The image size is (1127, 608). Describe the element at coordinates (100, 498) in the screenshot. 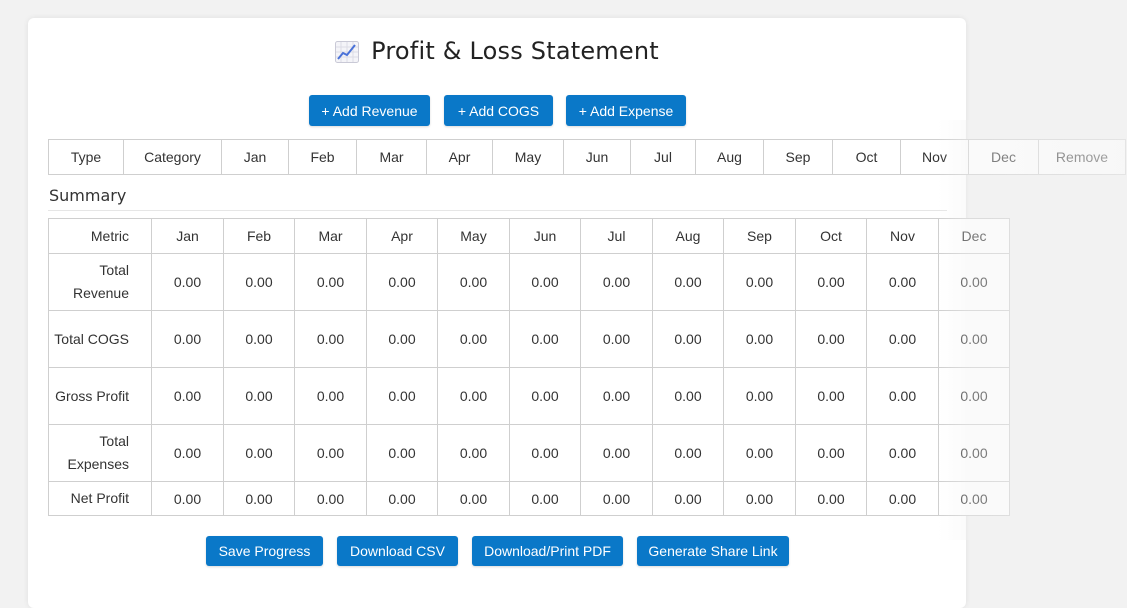

I see `row-label: Net Profit` at that location.